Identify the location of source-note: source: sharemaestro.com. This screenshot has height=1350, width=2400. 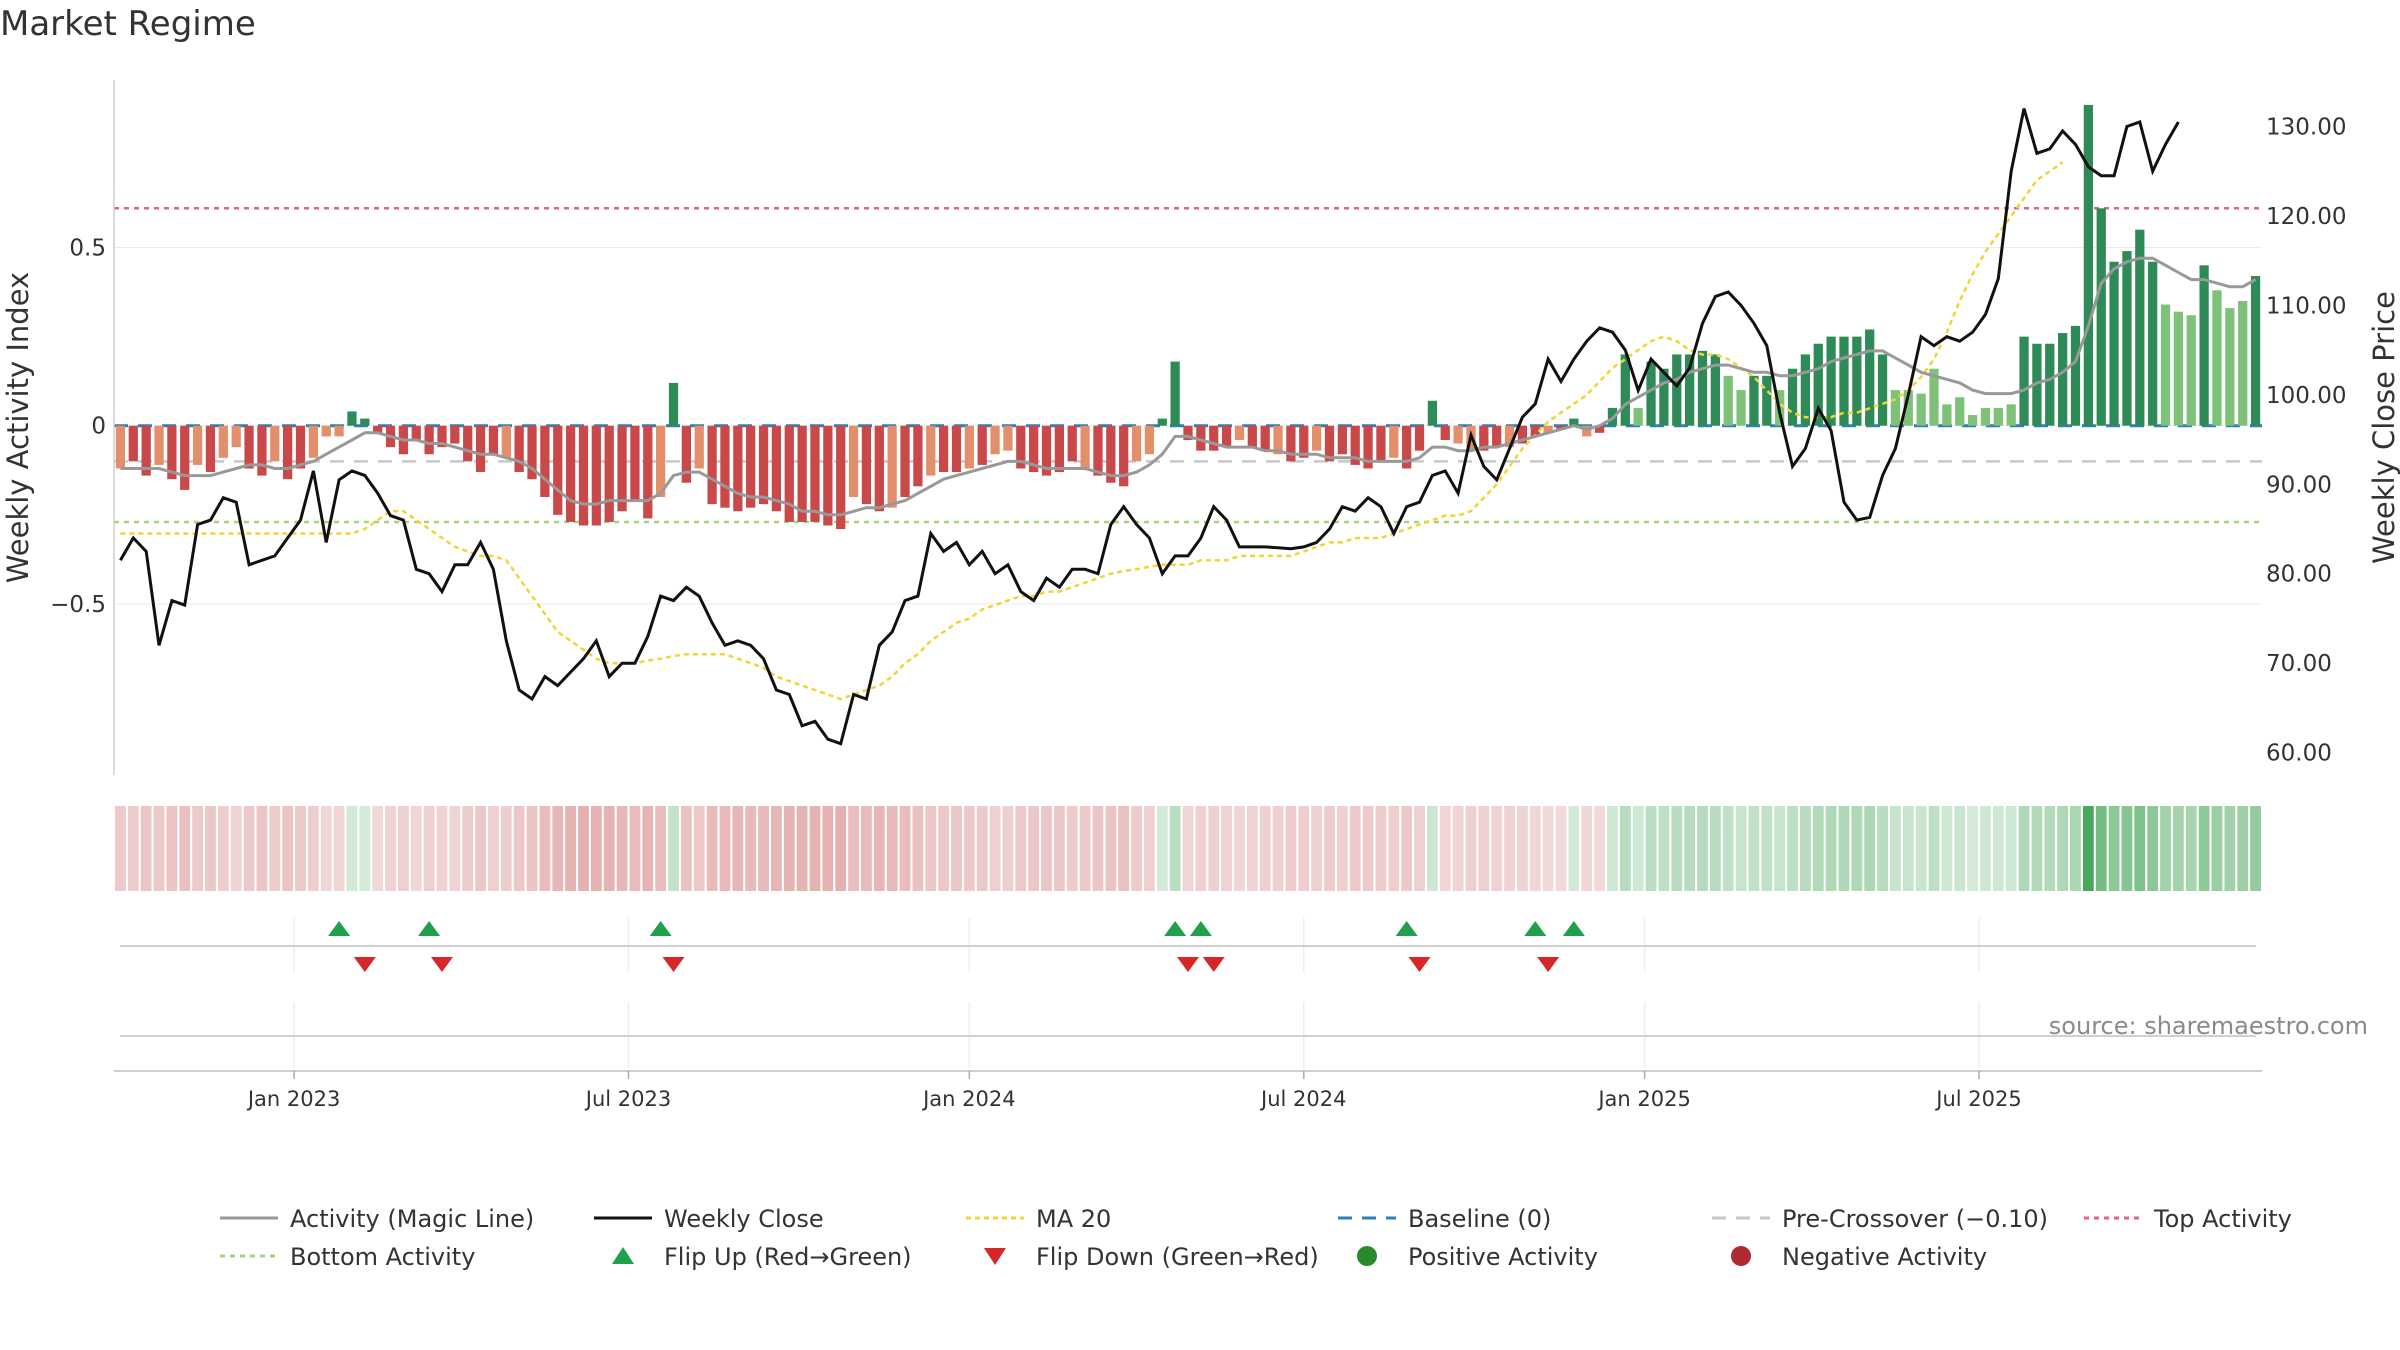
(2208, 1026).